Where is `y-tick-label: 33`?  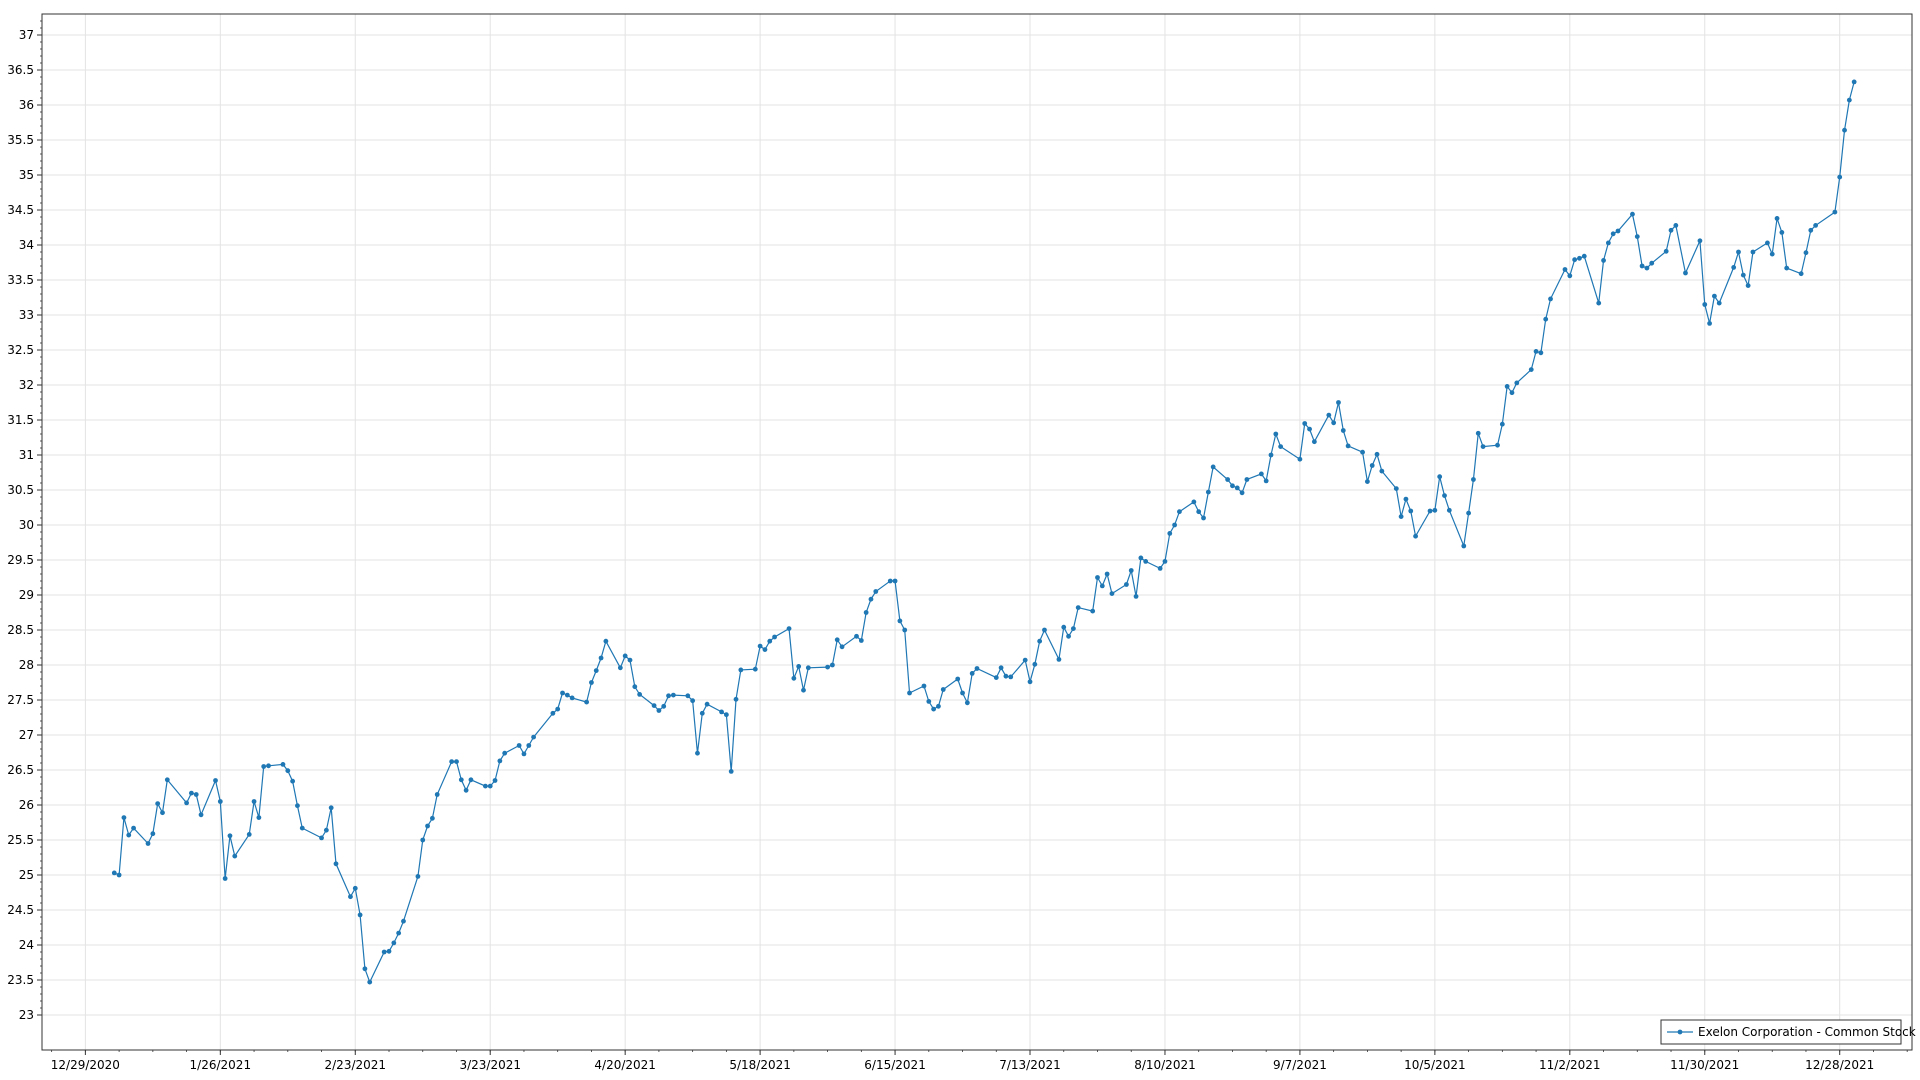 y-tick-label: 33 is located at coordinates (26, 315).